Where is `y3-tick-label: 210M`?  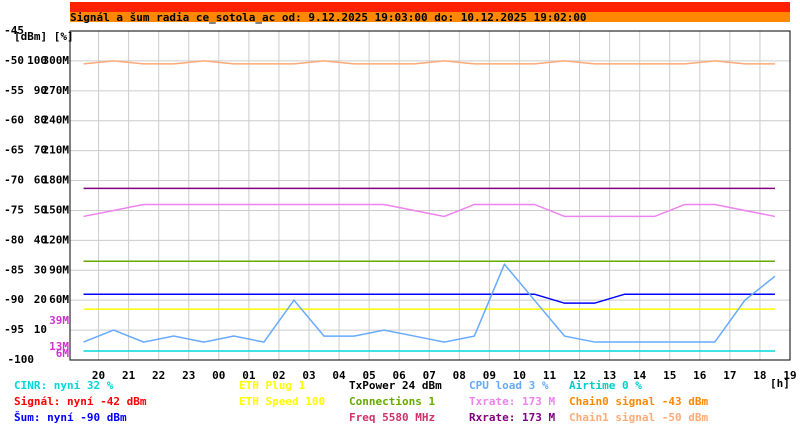
y3-tick-label: 210M is located at coordinates (56, 150).